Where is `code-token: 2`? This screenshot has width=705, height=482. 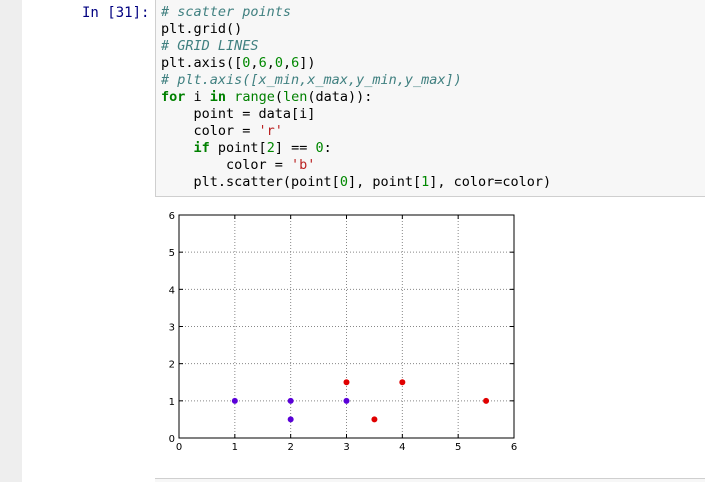
code-token: 2 is located at coordinates (270, 148).